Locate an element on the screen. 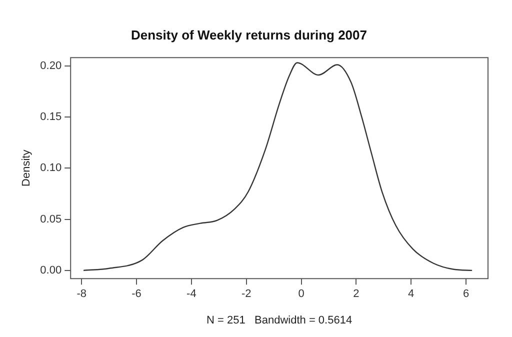  x-tick-label: -4 is located at coordinates (191, 294).